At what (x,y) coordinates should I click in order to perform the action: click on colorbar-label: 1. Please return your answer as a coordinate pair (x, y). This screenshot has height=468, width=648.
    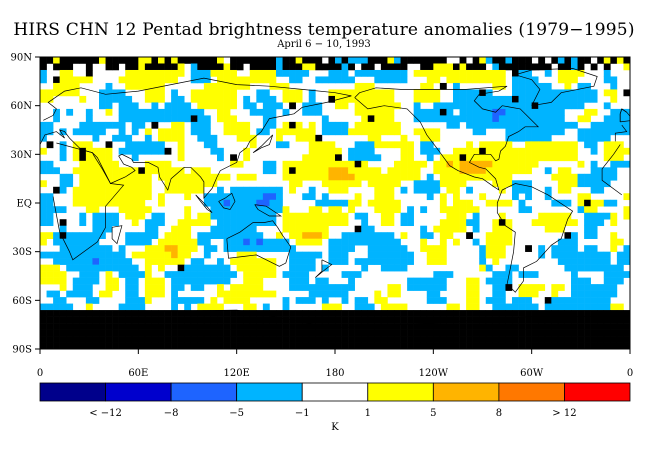
    Looking at the image, I should click on (368, 413).